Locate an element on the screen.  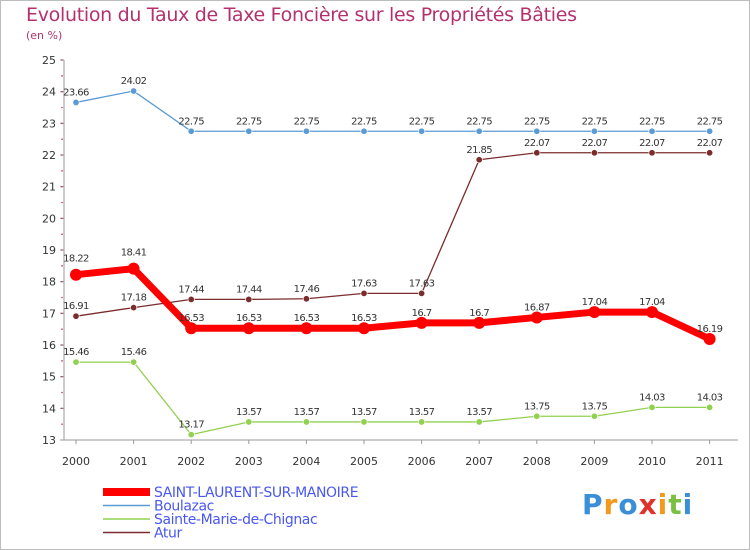
x-tick-label: 2007 is located at coordinates (479, 461).